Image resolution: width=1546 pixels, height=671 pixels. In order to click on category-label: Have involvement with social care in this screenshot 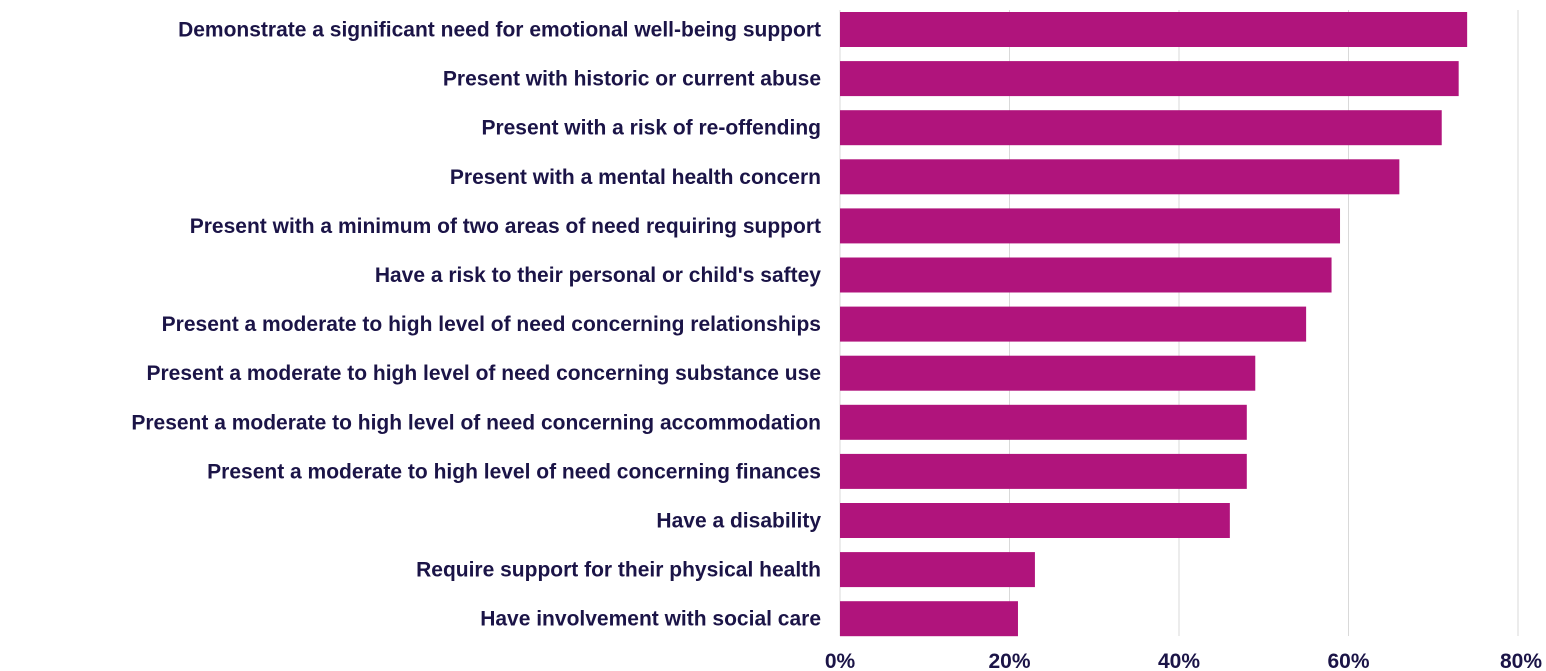, I will do `click(650, 619)`.